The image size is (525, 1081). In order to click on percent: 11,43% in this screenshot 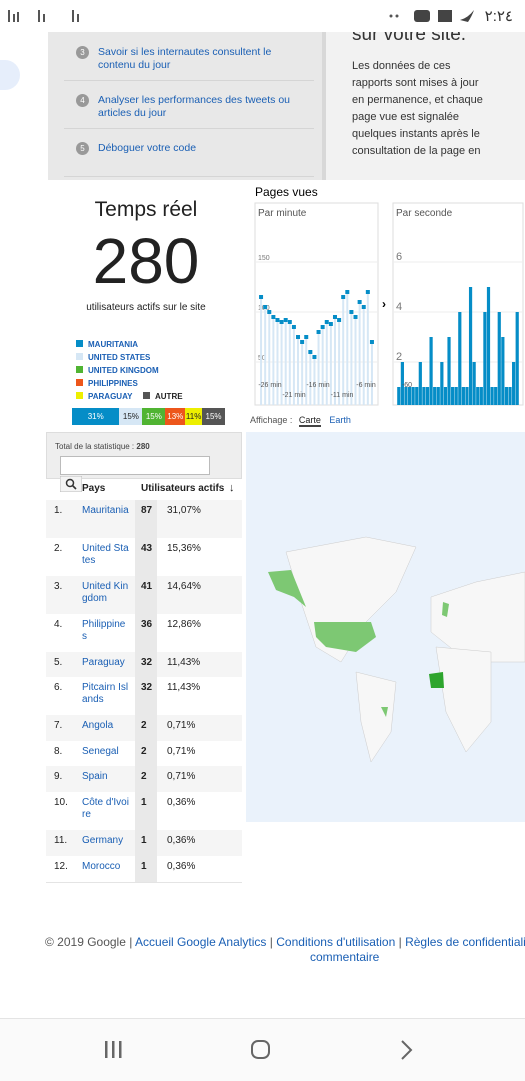, I will do `click(184, 687)`.